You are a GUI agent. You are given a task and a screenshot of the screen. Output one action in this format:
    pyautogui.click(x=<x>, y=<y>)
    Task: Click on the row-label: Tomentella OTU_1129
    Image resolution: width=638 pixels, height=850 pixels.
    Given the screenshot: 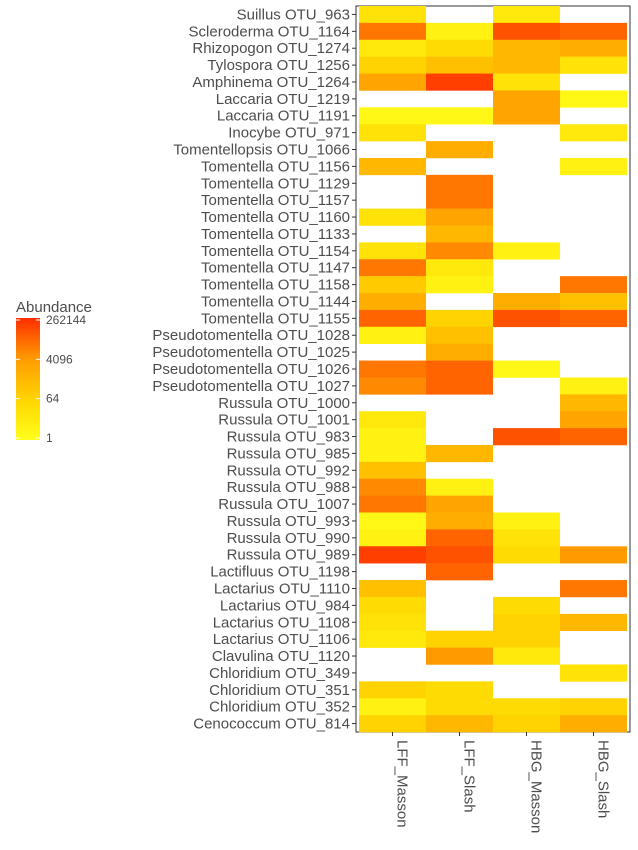 What is the action you would take?
    pyautogui.click(x=275, y=183)
    